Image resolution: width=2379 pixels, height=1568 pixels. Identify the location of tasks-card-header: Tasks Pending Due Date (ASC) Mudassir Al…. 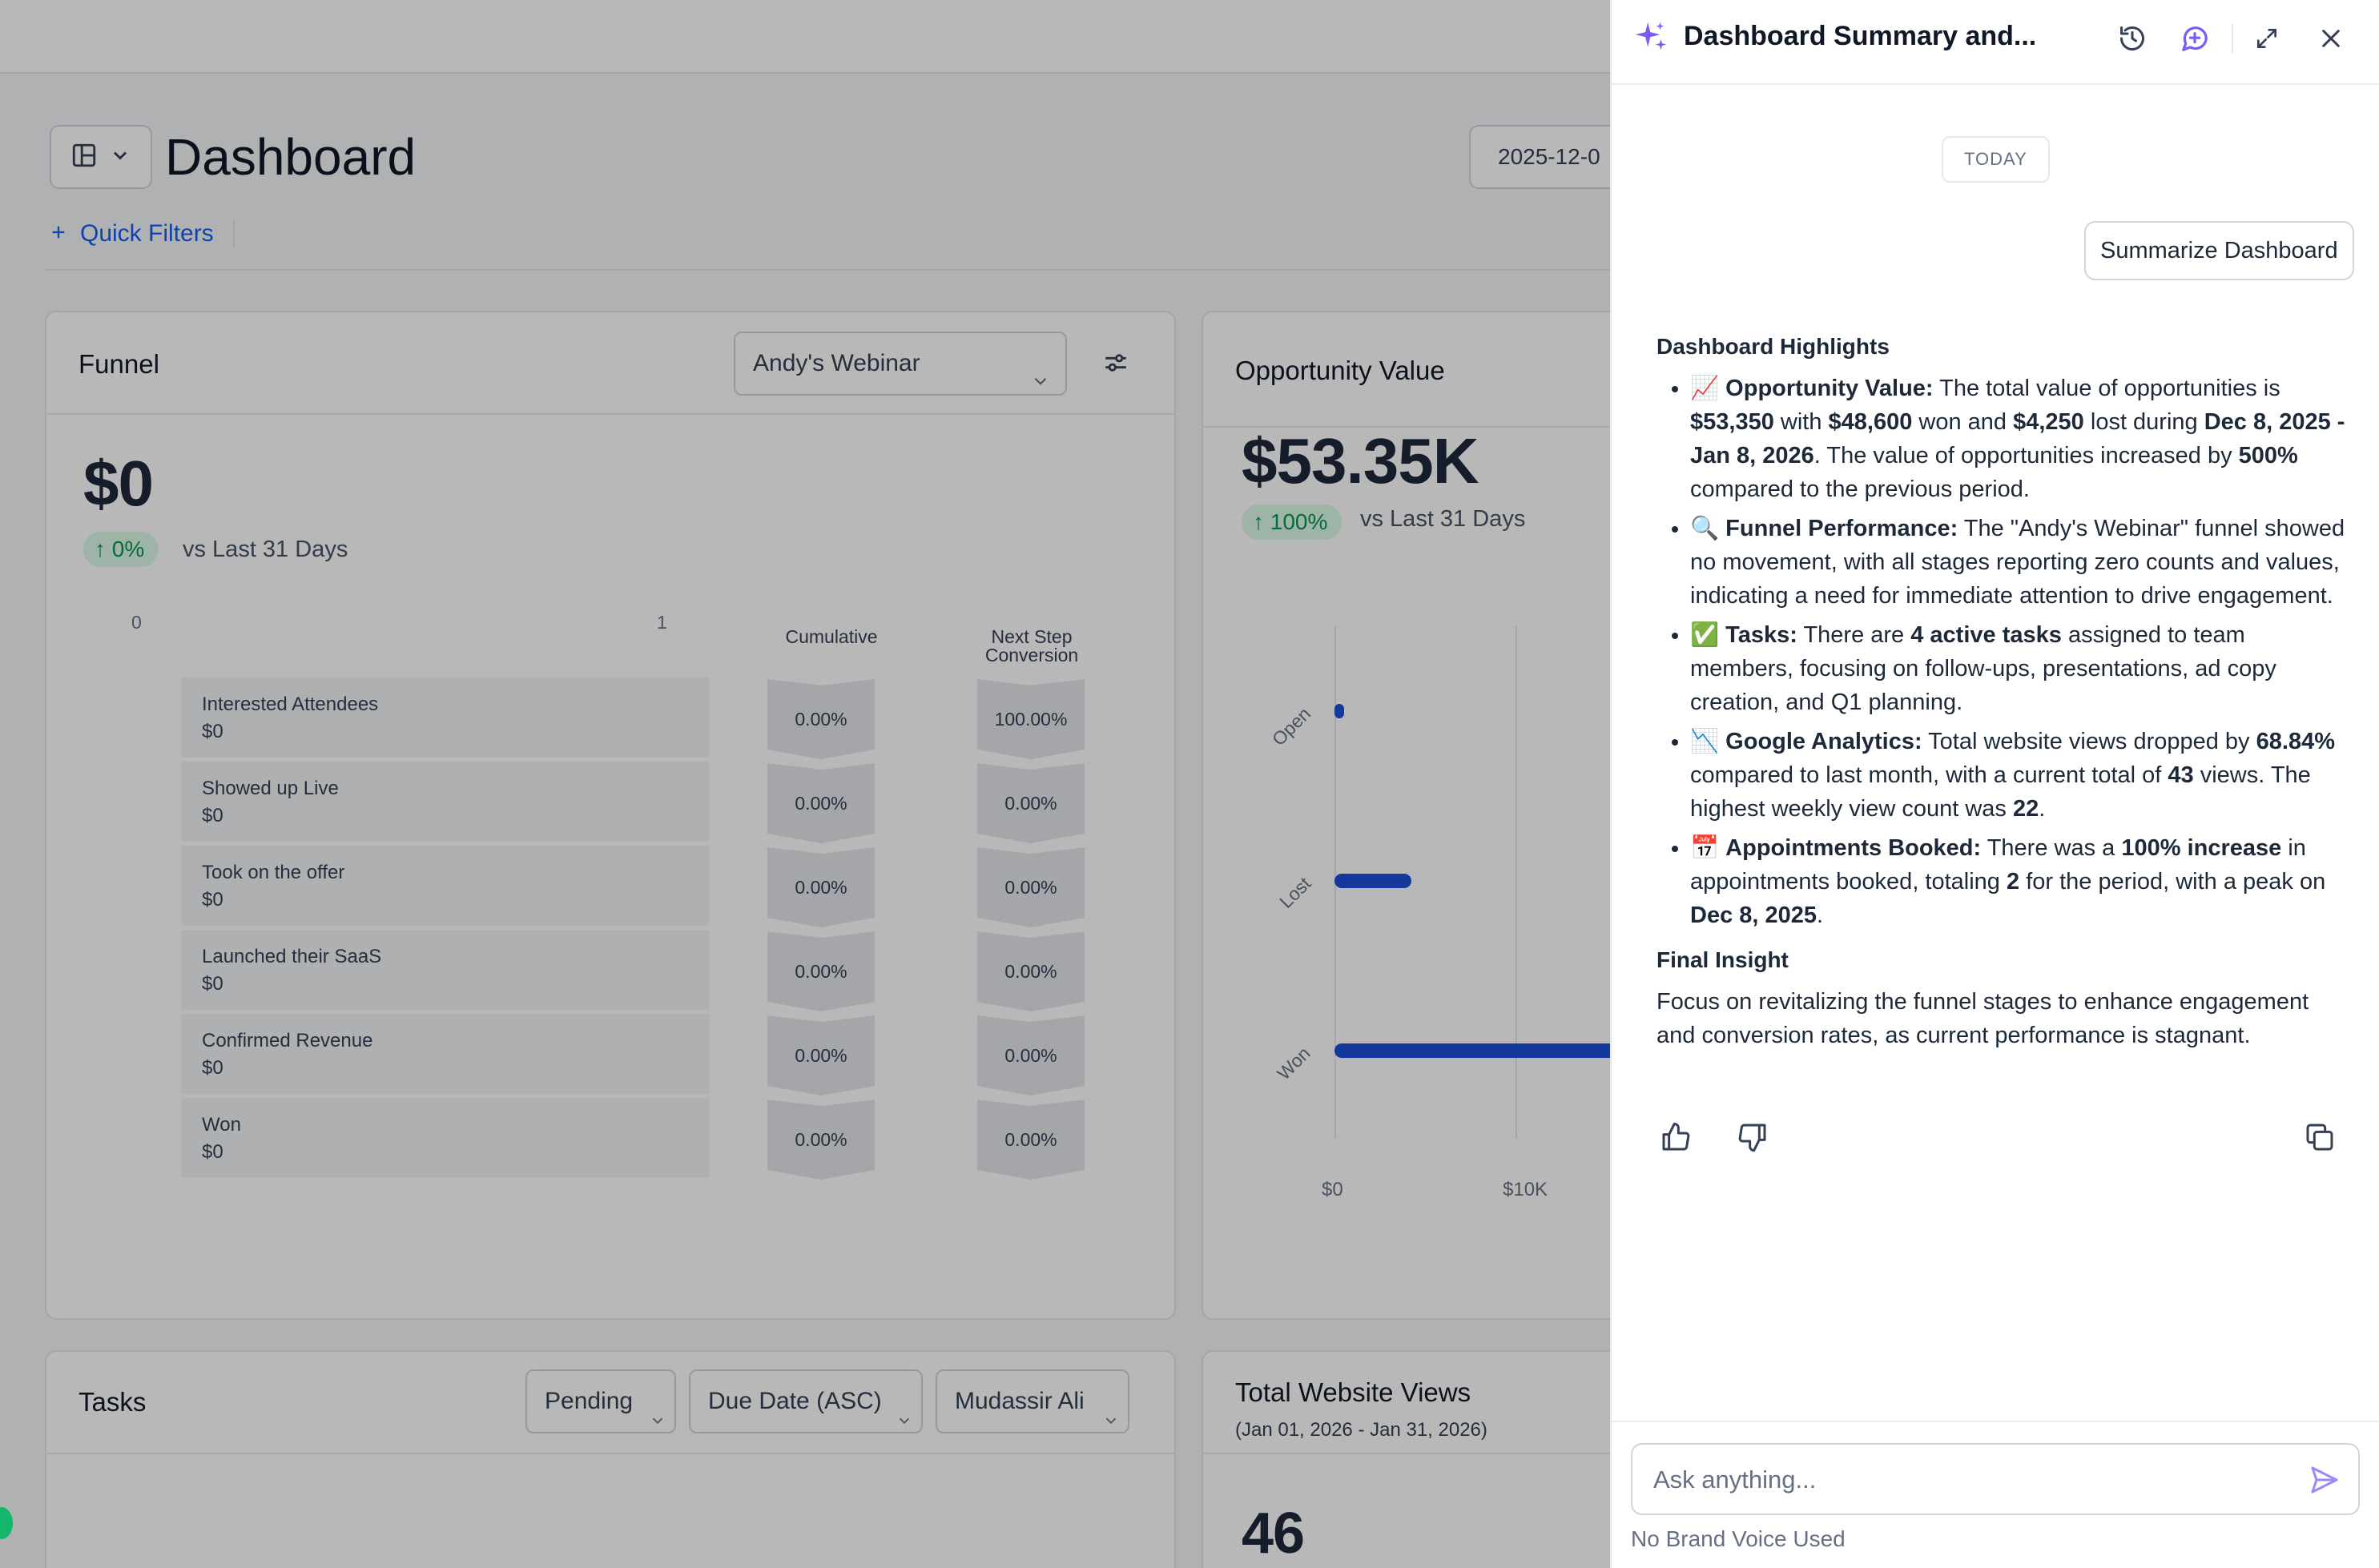
(610, 1403).